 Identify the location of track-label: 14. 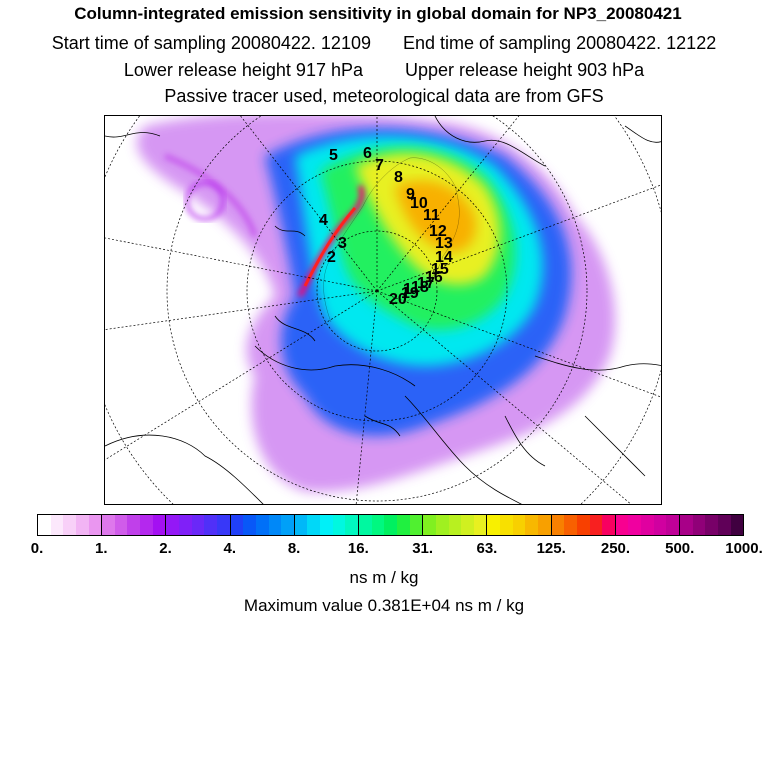
(444, 257).